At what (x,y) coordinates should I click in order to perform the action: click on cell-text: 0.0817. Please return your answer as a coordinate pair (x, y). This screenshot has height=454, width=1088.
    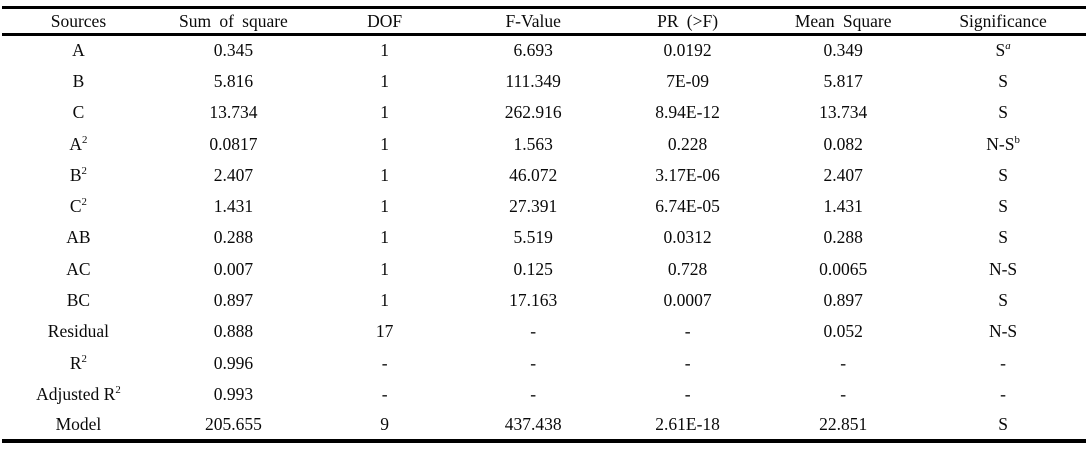
    Looking at the image, I should click on (233, 143).